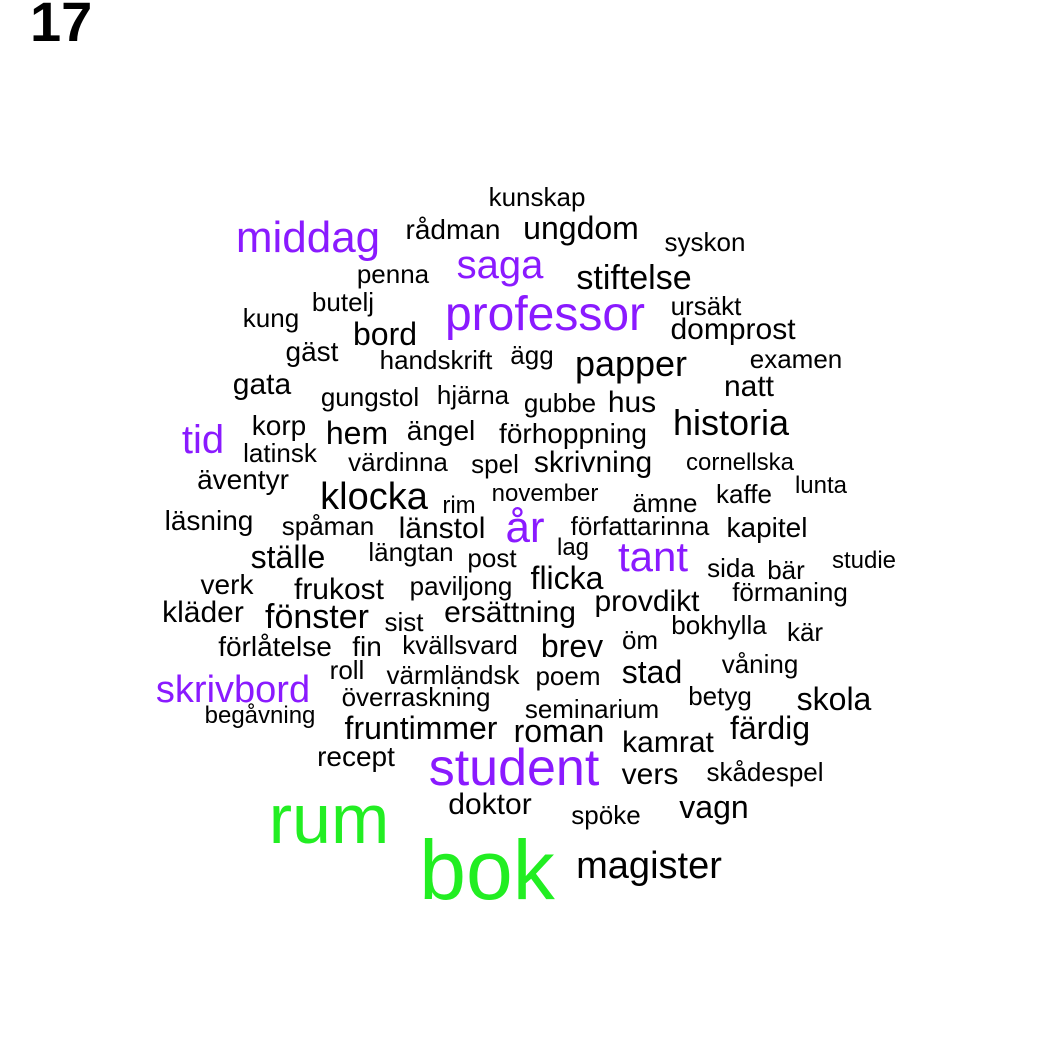 The image size is (1050, 1050). I want to click on cloud-word: klocka, so click(374, 497).